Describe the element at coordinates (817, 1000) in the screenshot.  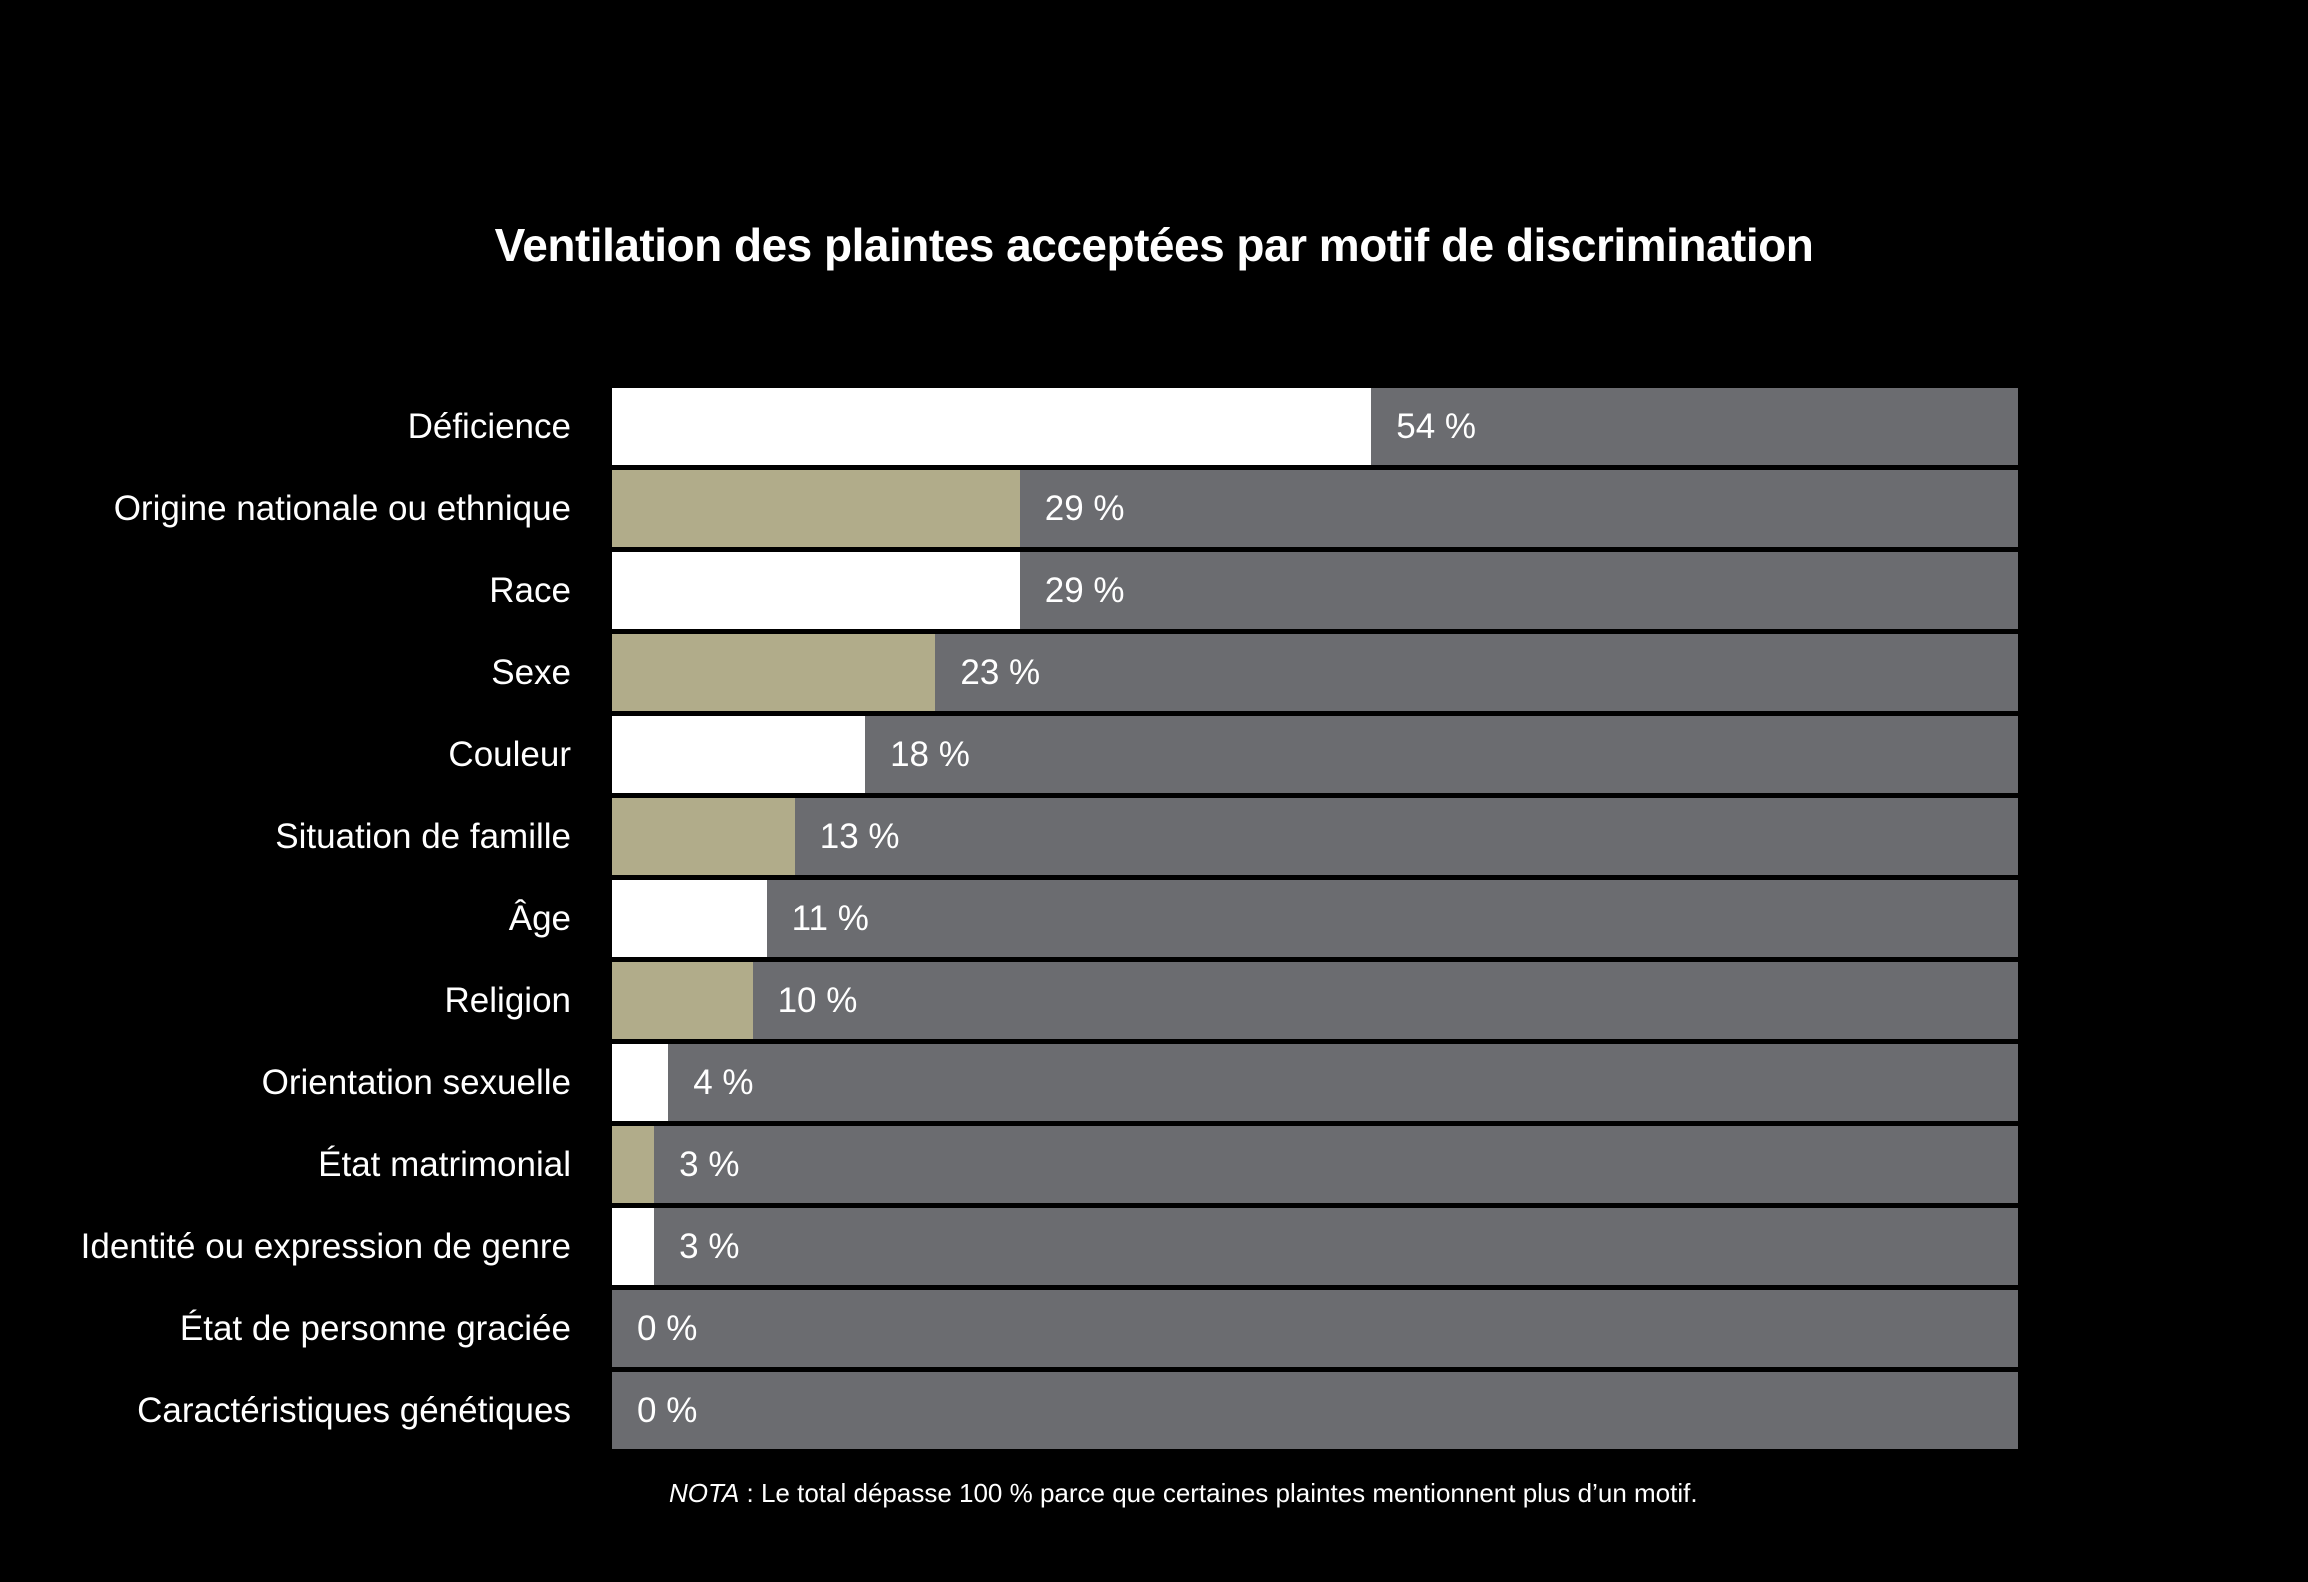
I see `value-label: 10 %` at that location.